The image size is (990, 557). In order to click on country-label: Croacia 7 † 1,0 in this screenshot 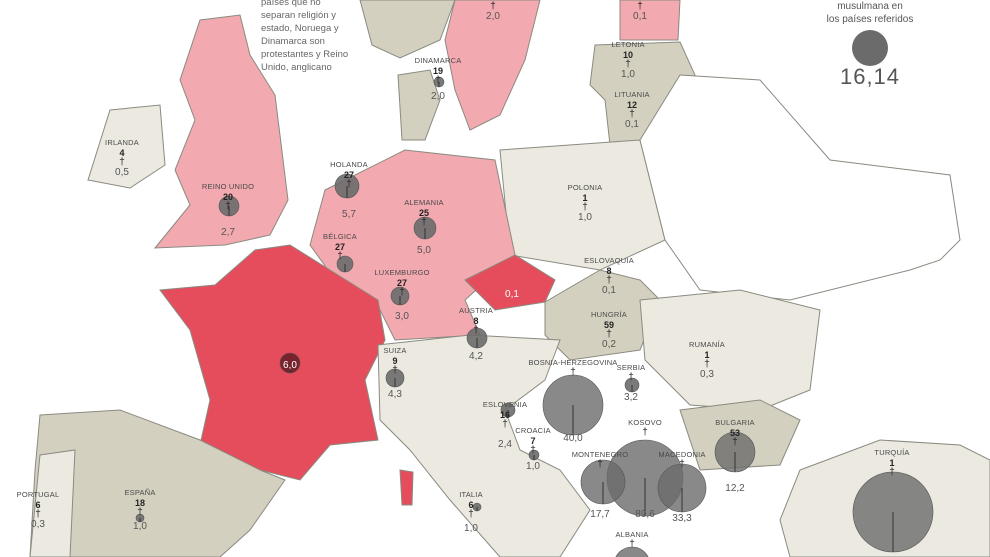, I will do `click(533, 449)`.